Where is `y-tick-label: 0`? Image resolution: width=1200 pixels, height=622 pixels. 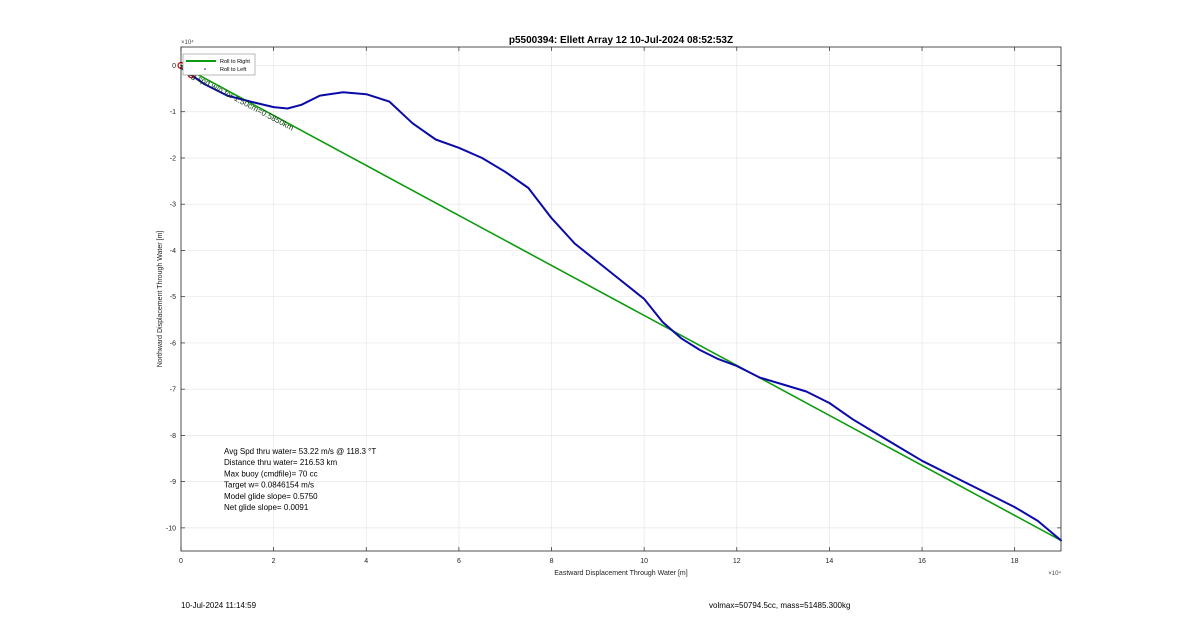 y-tick-label: 0 is located at coordinates (174, 66).